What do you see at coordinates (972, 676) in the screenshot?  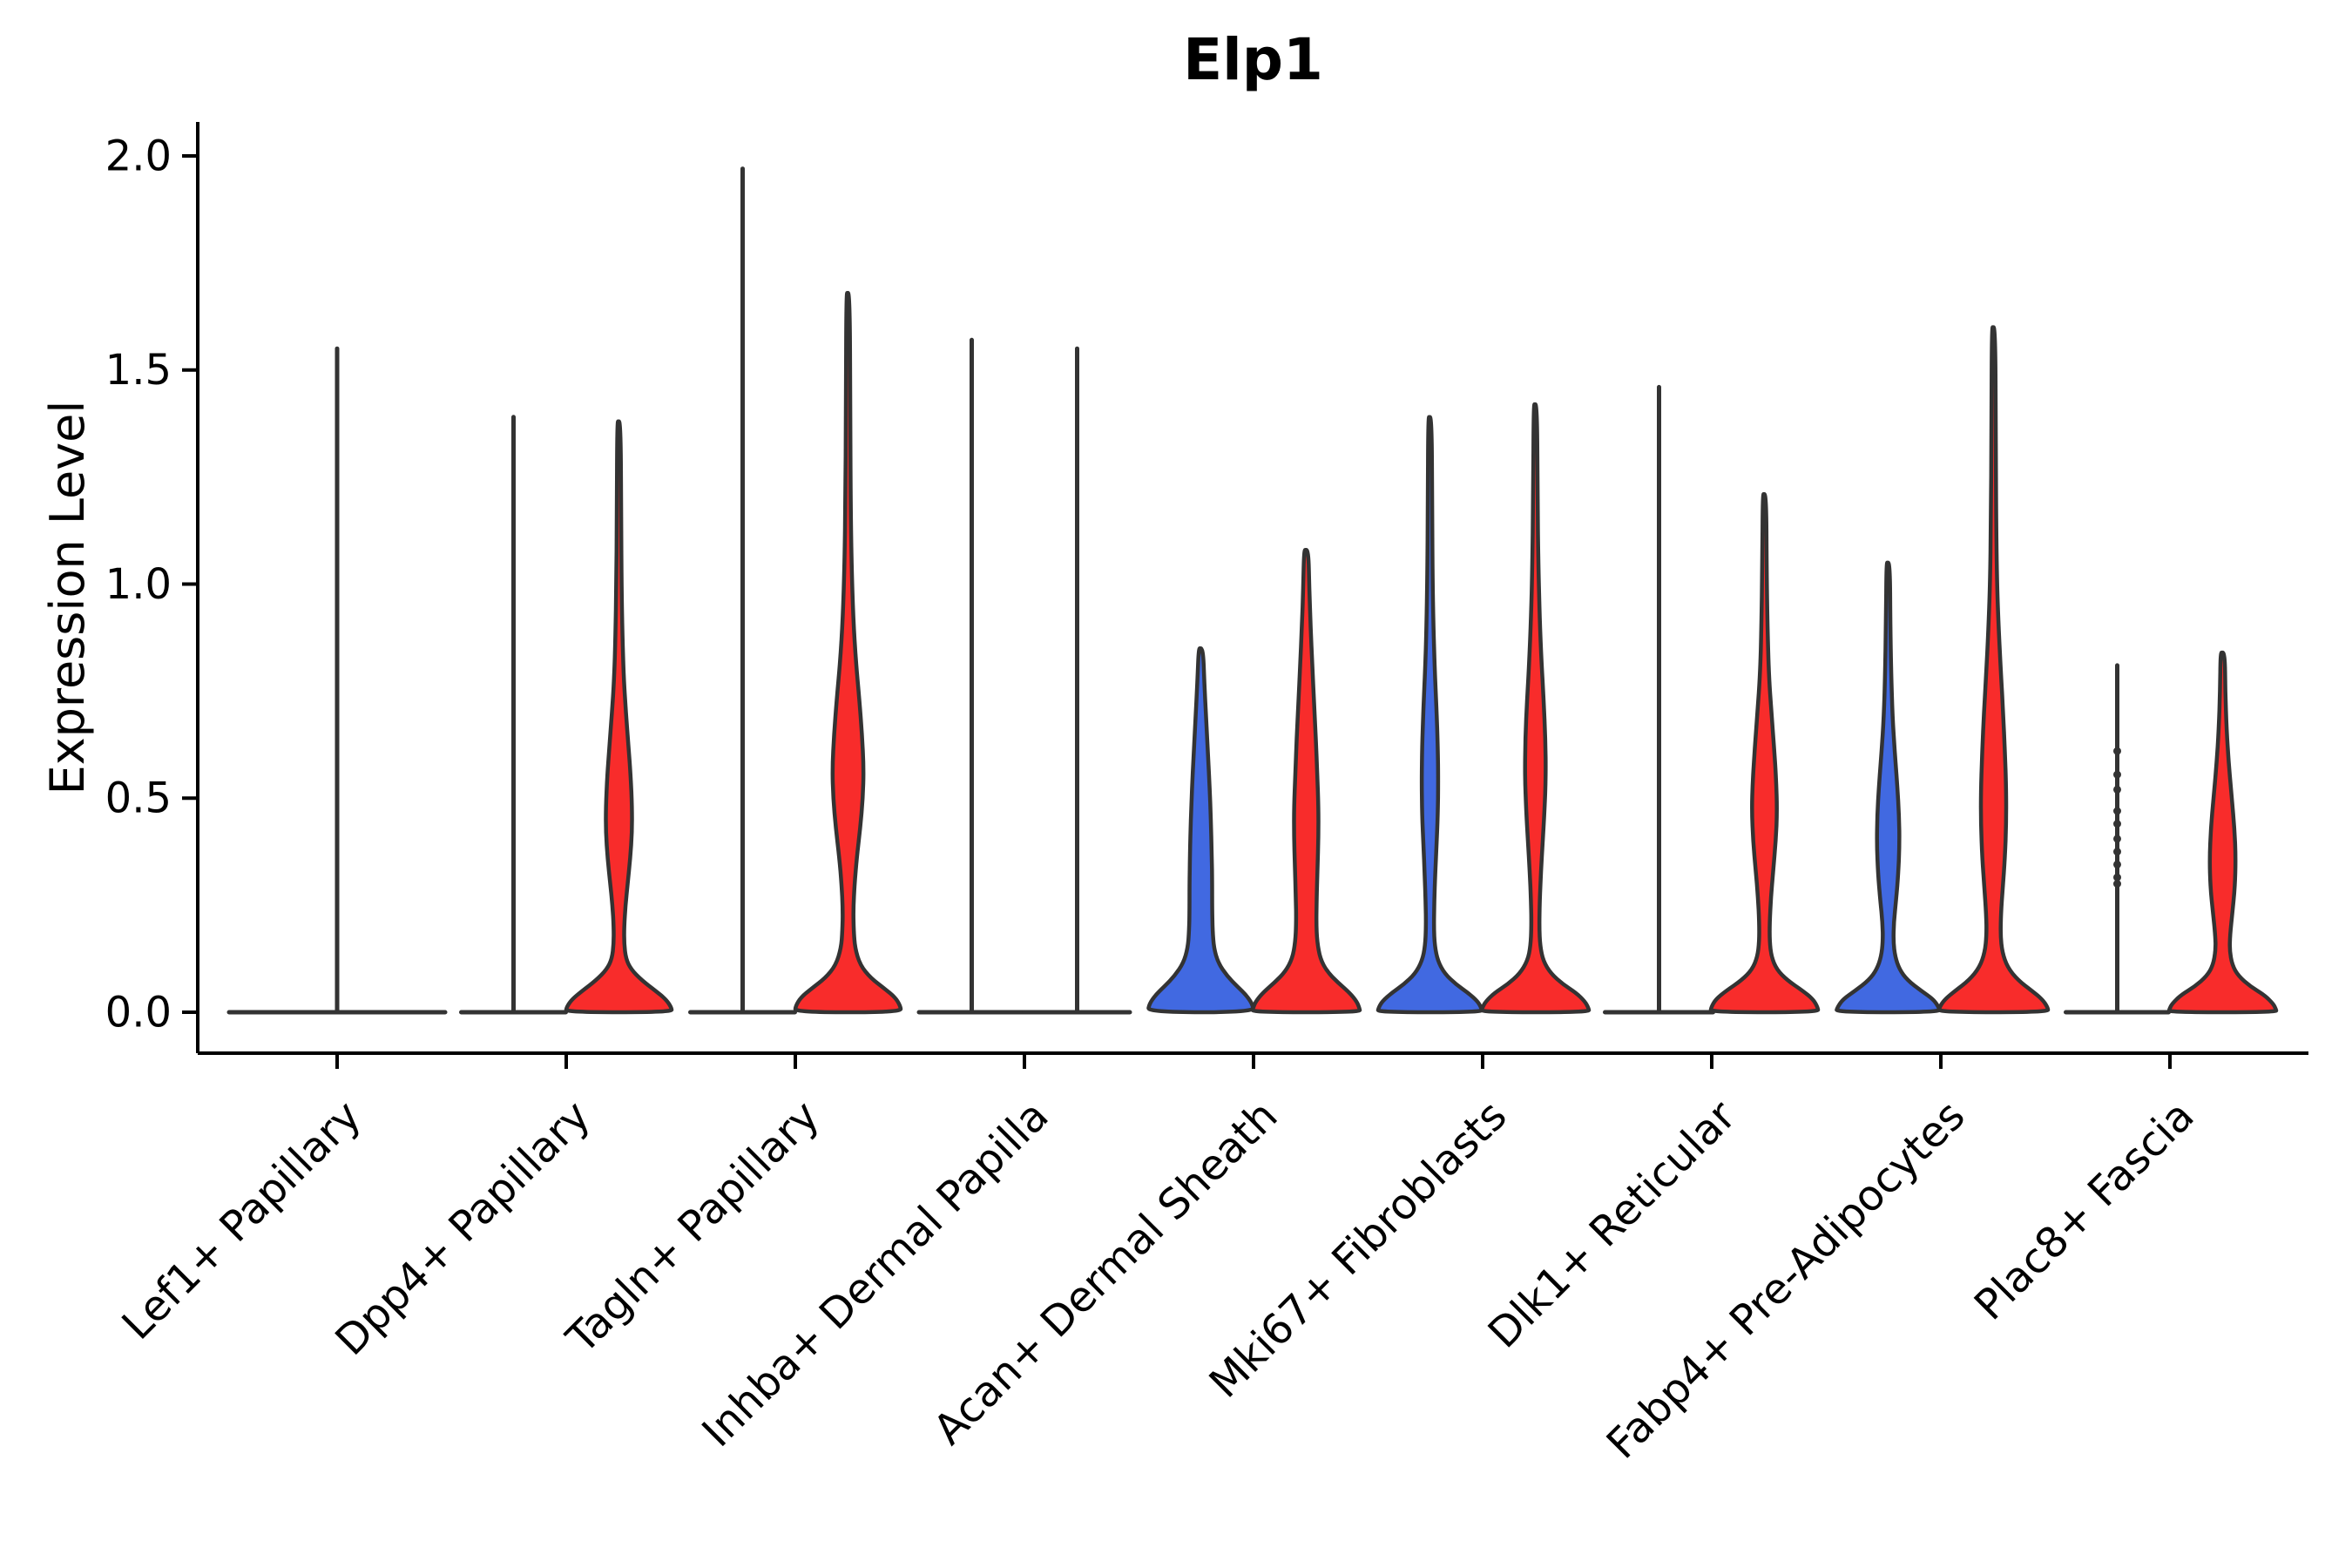 I see `violin-blue-inhba-dermal-papilla` at bounding box center [972, 676].